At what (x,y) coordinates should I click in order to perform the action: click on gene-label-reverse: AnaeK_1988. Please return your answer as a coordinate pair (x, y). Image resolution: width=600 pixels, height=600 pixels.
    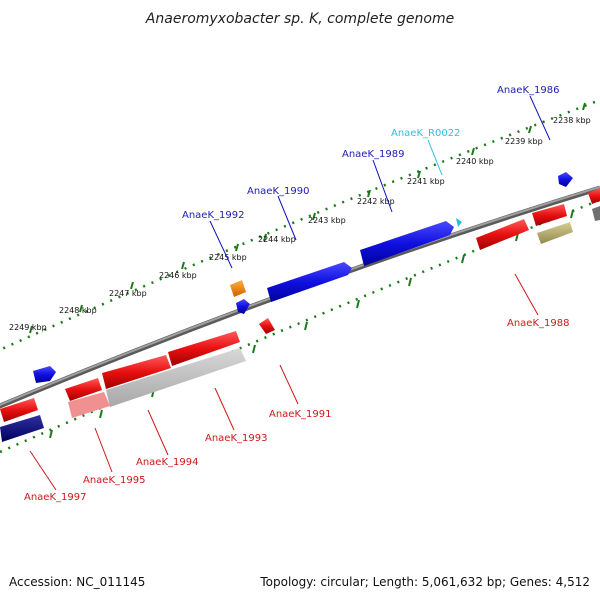
    Looking at the image, I should click on (538, 323).